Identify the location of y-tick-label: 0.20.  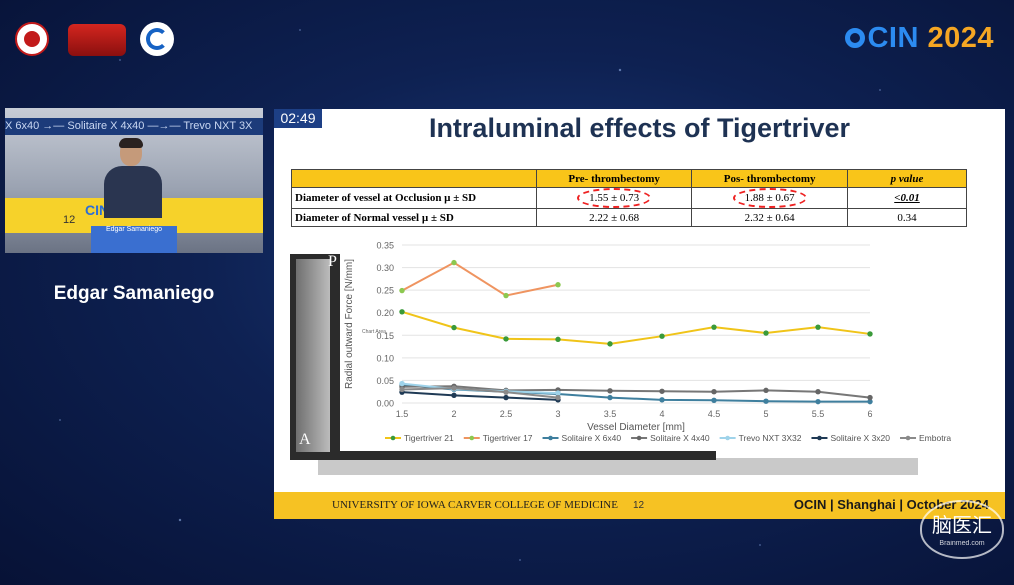
(385, 313).